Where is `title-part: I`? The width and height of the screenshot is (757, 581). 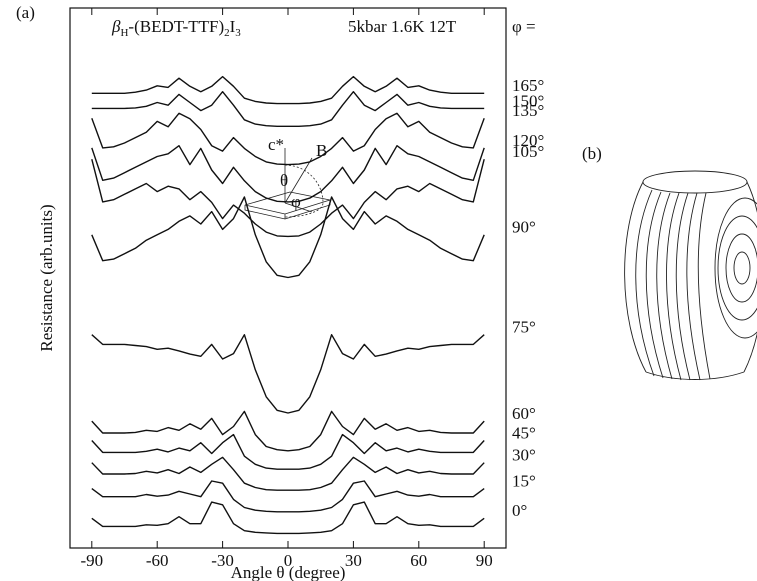
title-part: I is located at coordinates (233, 26).